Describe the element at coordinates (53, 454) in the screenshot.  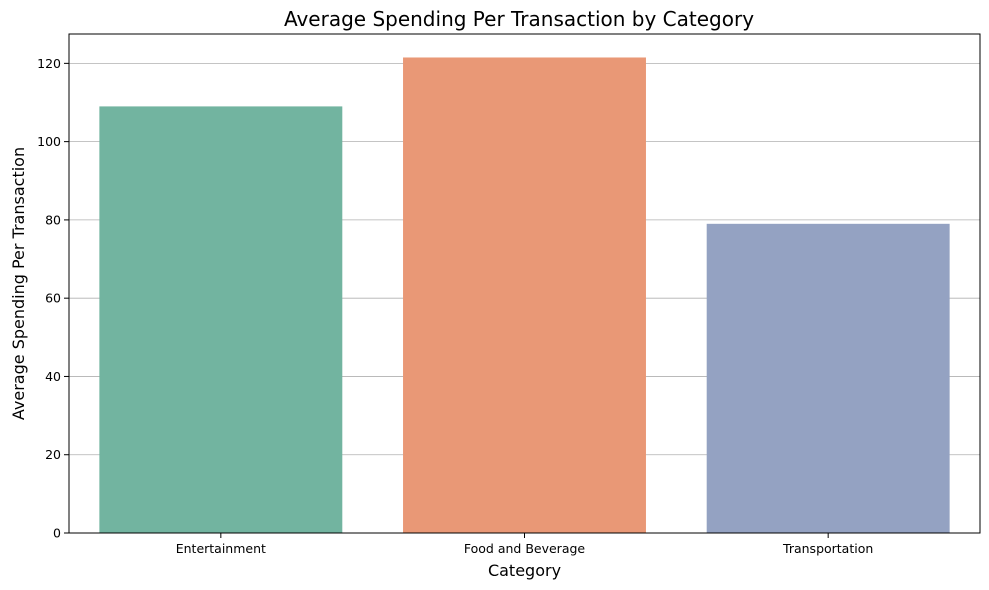
I see `y-tick-label: 20` at that location.